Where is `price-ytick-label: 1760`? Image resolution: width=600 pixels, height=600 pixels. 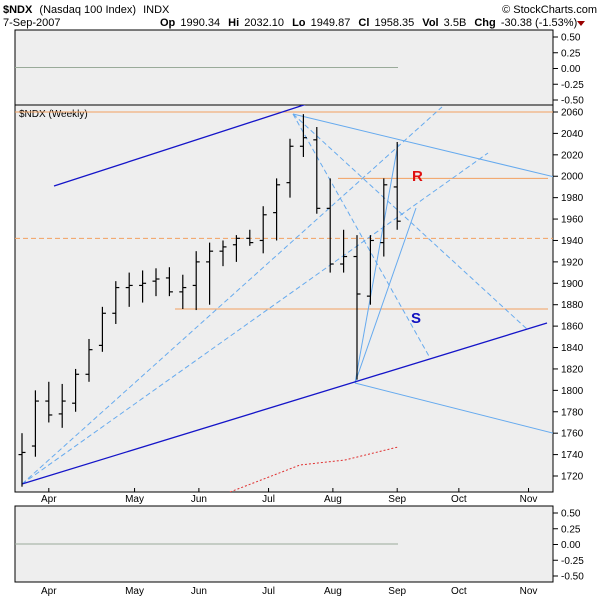 price-ytick-label: 1760 is located at coordinates (572, 434).